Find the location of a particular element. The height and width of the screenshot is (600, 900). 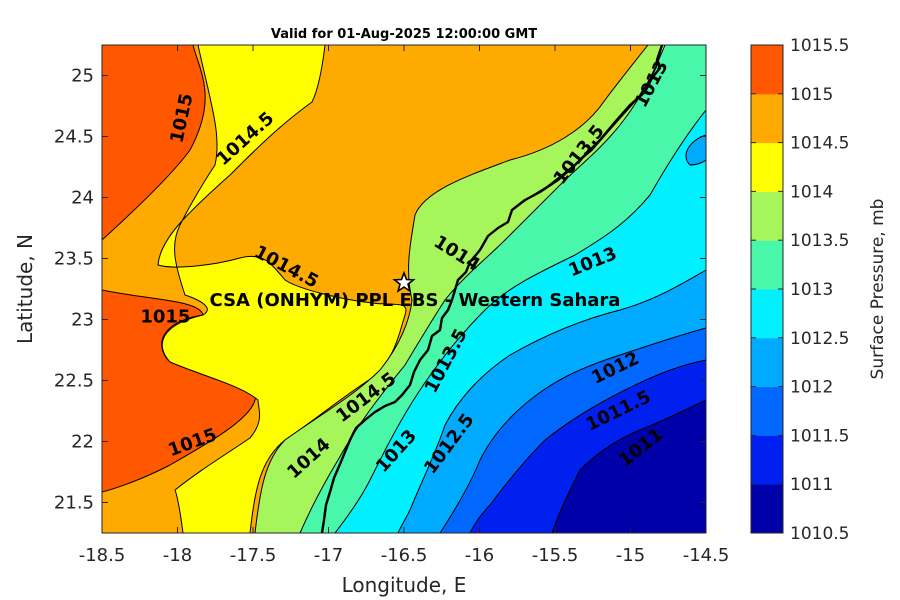

x-tick-label: -16 is located at coordinates (479, 555).